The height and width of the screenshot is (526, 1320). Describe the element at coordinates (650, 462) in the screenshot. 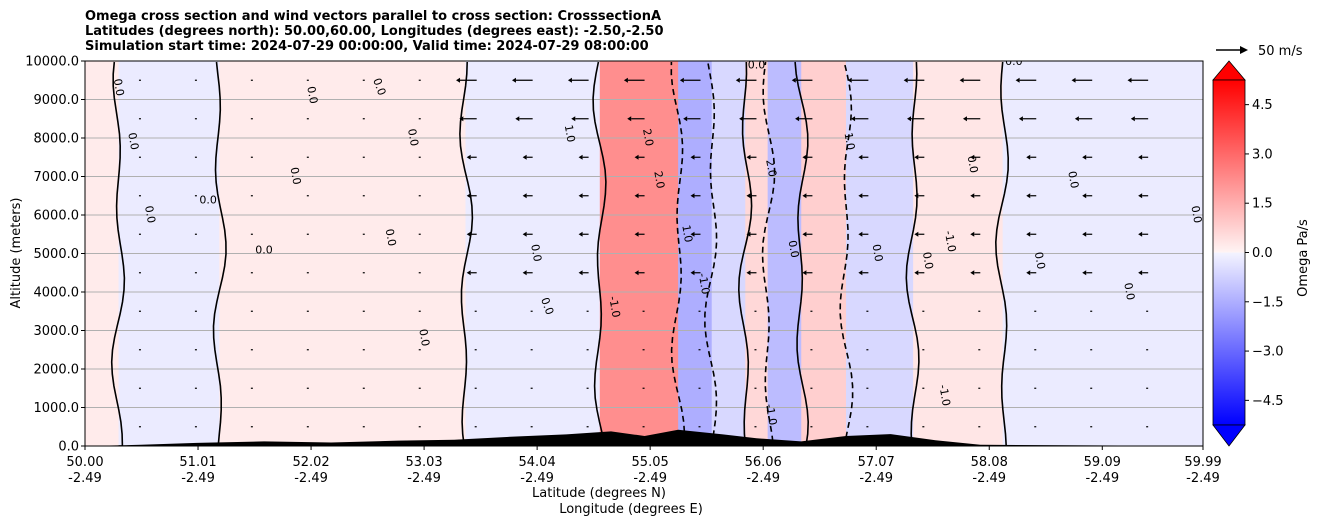

I see `x-tick-label-lat-5: 55.05` at that location.